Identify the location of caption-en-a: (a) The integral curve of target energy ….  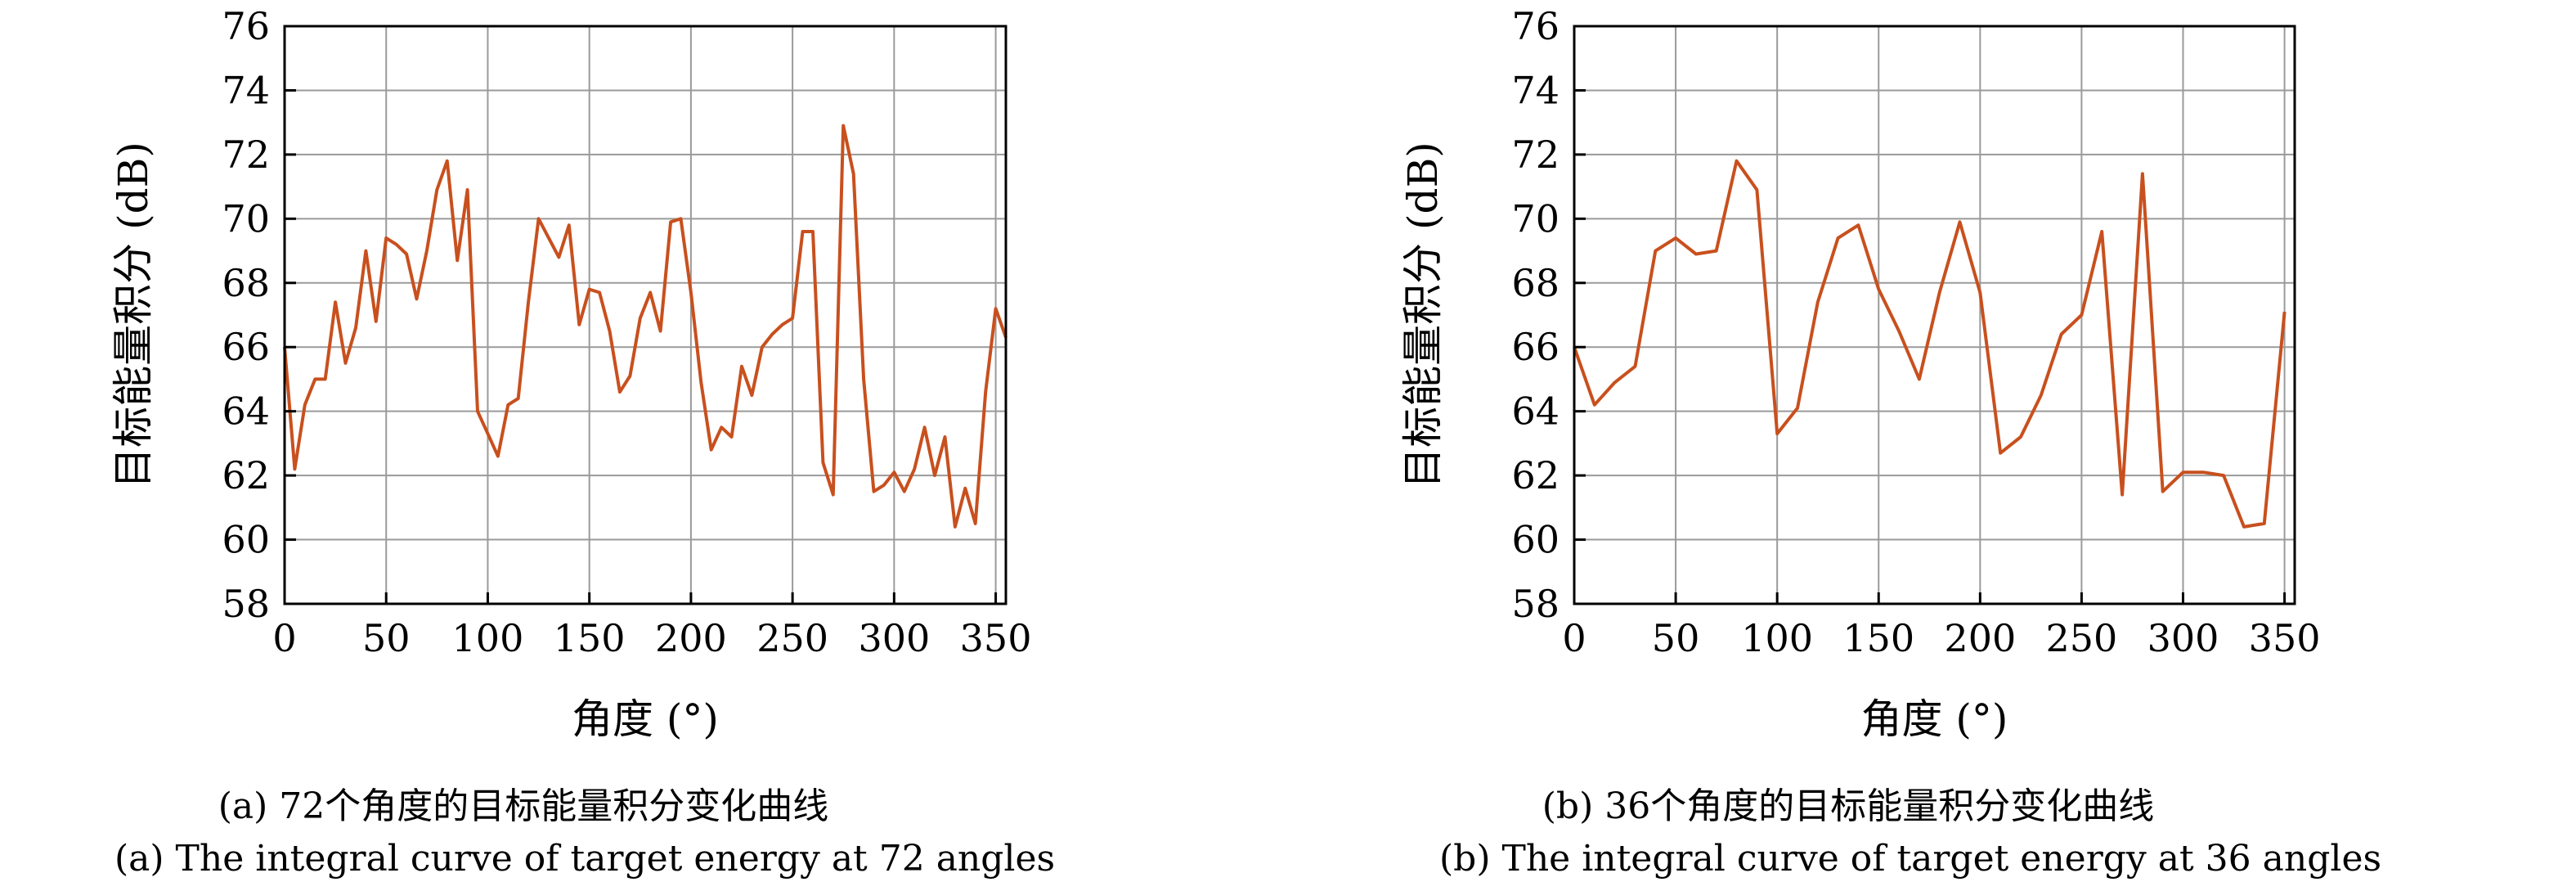
(585, 859).